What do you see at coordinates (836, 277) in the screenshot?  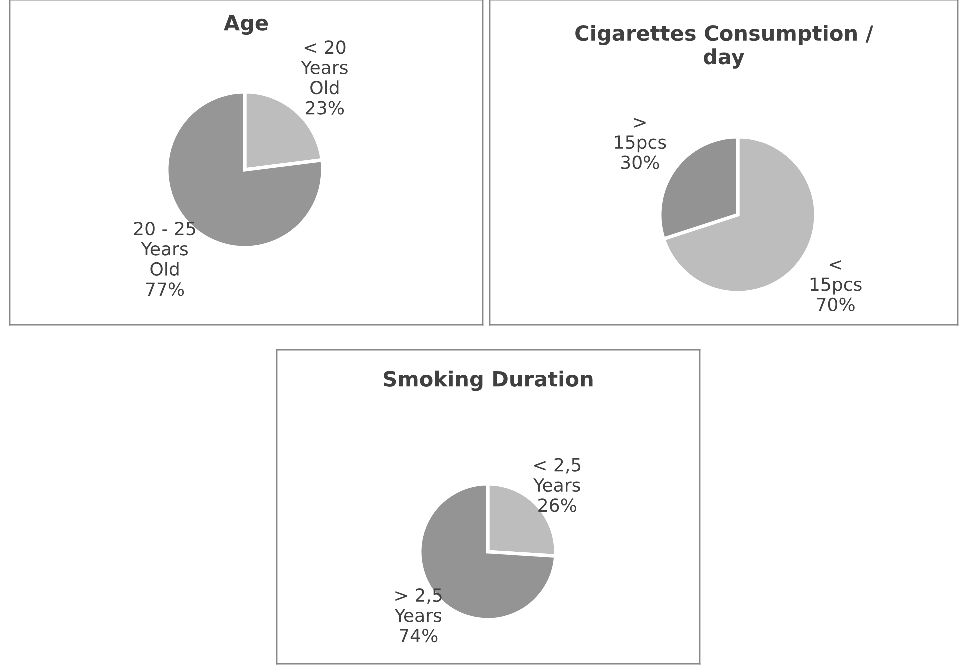 I see `slice-label: < 15pcs` at bounding box center [836, 277].